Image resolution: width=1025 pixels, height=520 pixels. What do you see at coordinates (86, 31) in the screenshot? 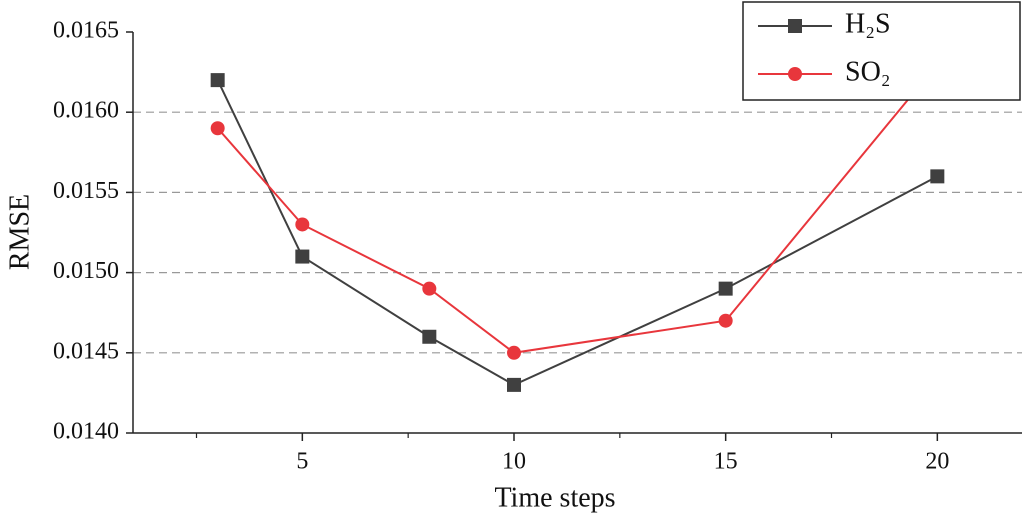
I see `y-tick-label: 0.0165` at bounding box center [86, 31].